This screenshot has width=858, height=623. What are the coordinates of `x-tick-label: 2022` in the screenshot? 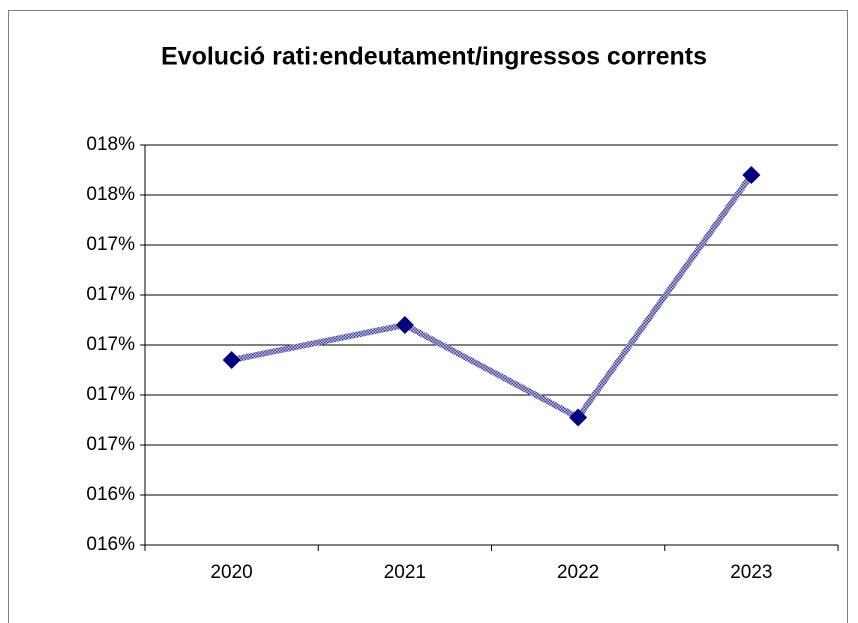 It's located at (578, 572).